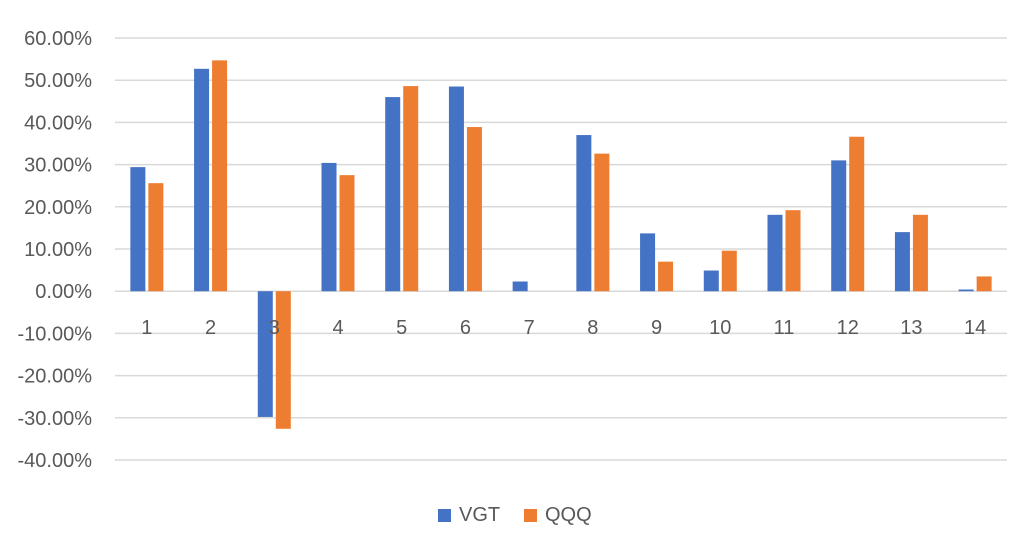 The width and height of the screenshot is (1024, 547). I want to click on legend-swatch-qqq, so click(530, 515).